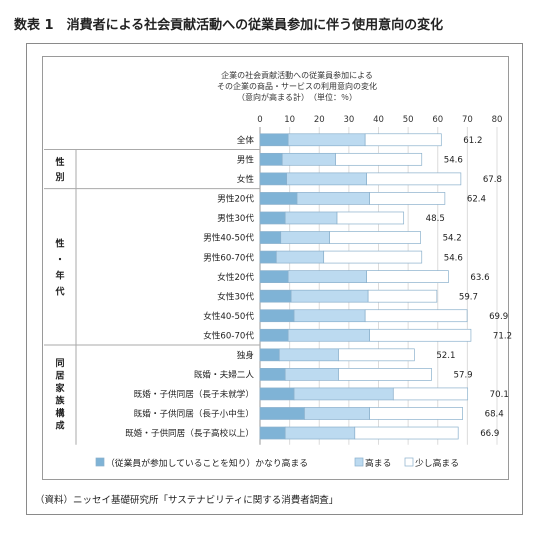 Image resolution: width=540 pixels, height=545 pixels. What do you see at coordinates (319, 120) in the screenshot?
I see `x-tick-label-20: 20` at bounding box center [319, 120].